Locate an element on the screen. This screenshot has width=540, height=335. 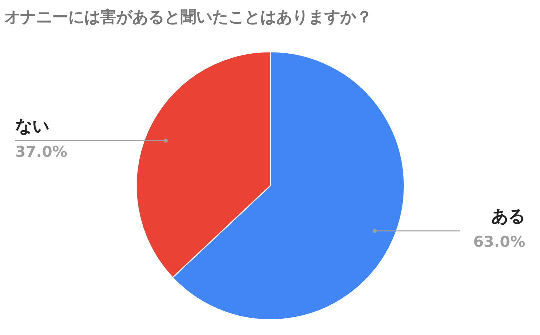
chart-title: オナニーには害があると聞いたことはありますか？ is located at coordinates (188, 17).